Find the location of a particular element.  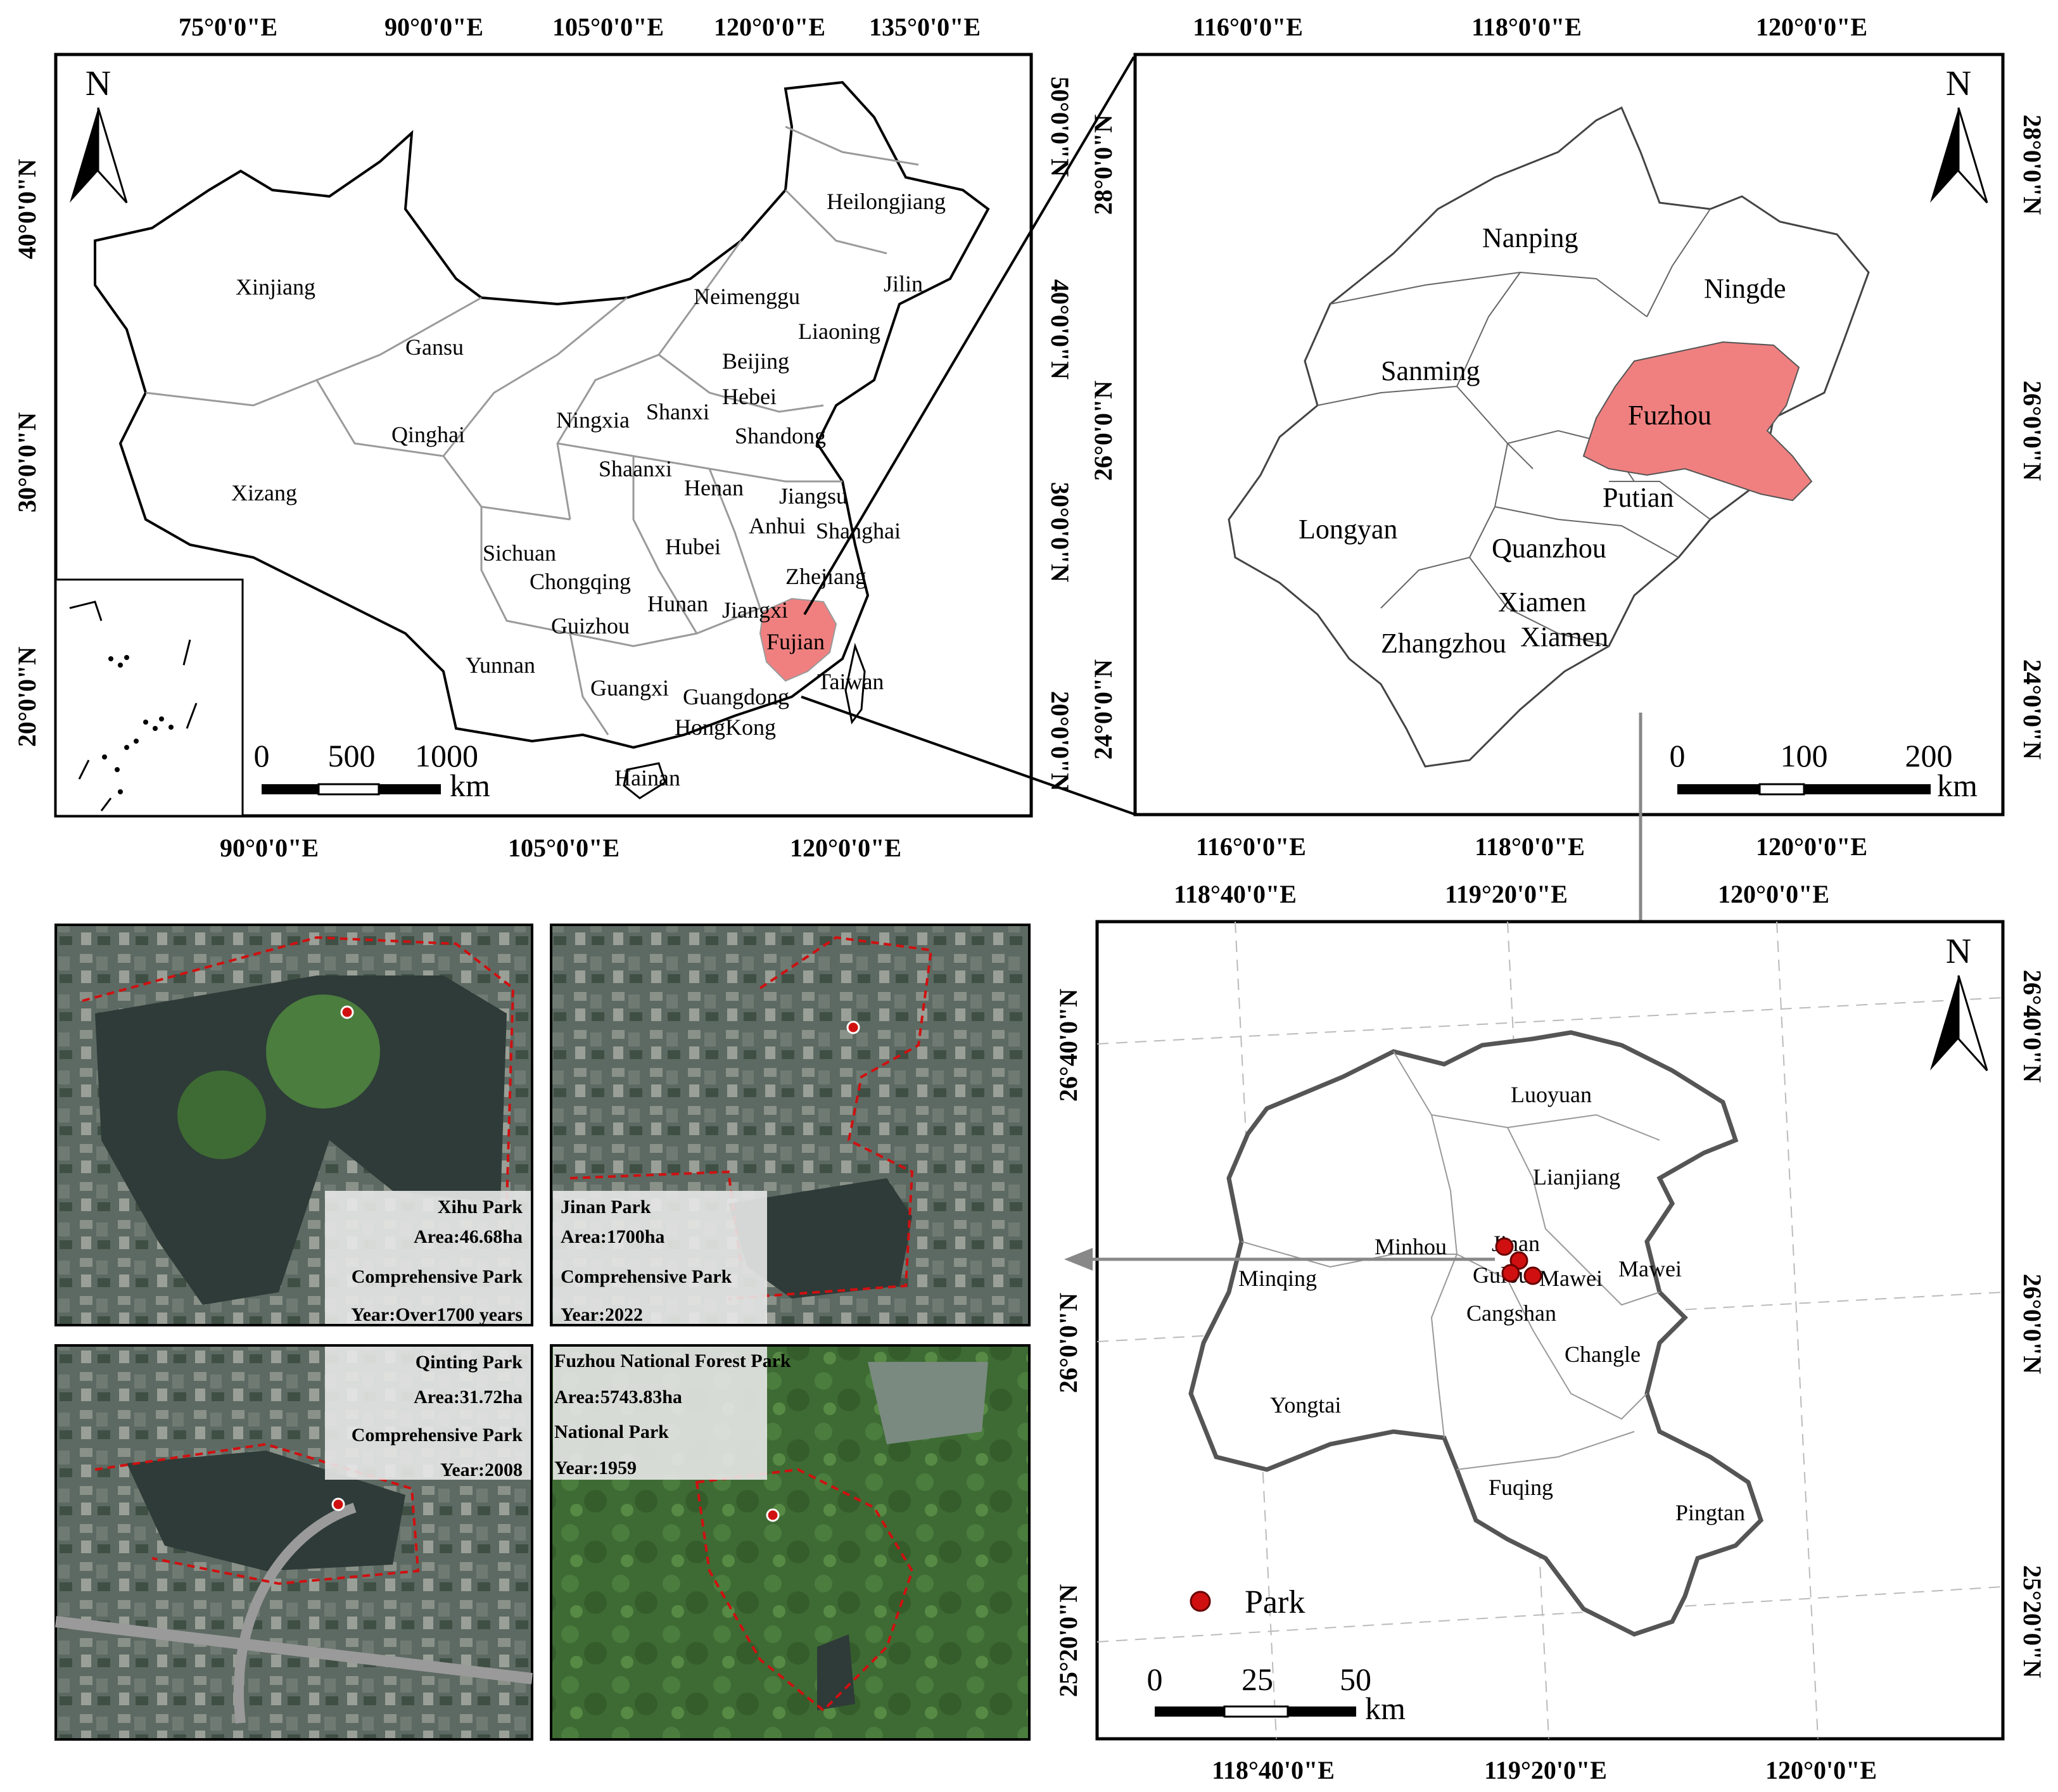

fujian-bottom-lon-2: 118°0'0"E is located at coordinates (1530, 847).